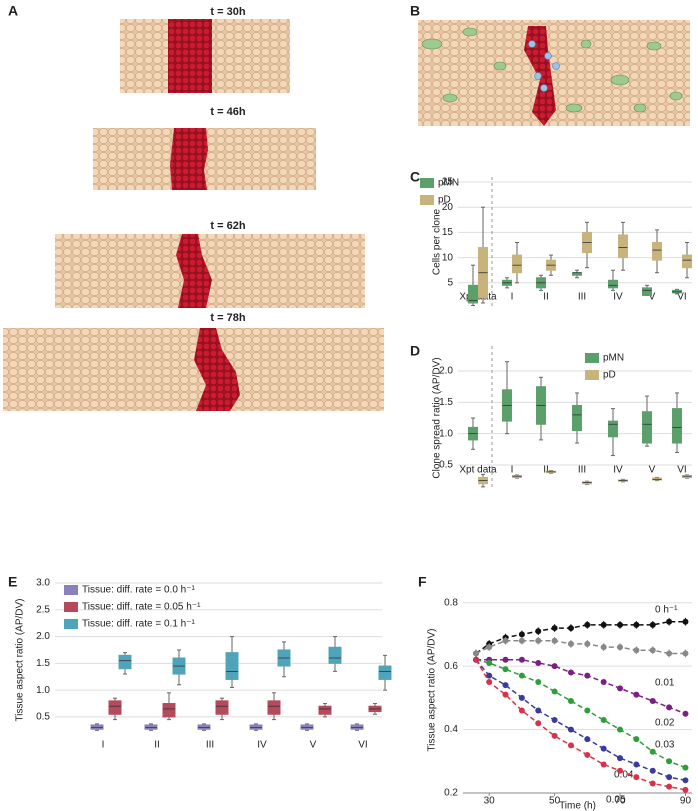  I want to click on series-label: 0.04, so click(624, 775).